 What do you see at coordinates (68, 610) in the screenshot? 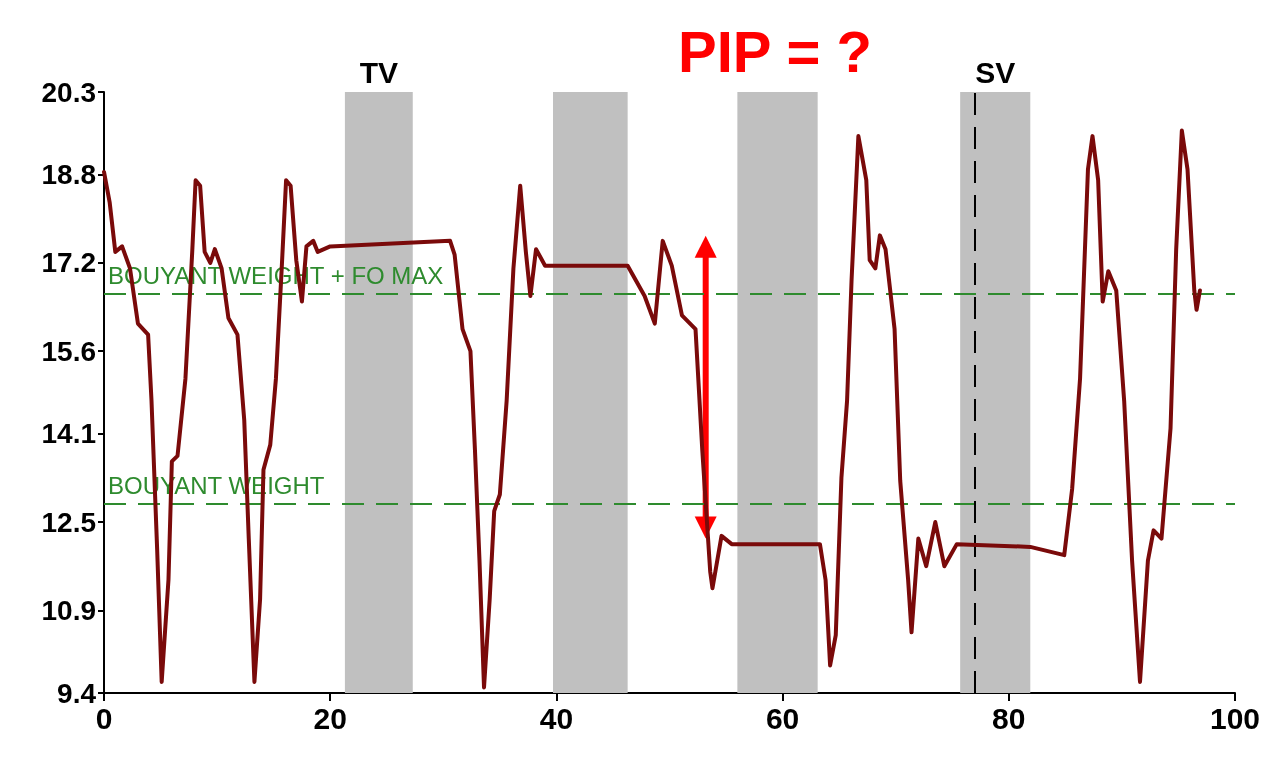
I see `y-tick-label: 10.9` at bounding box center [68, 610].